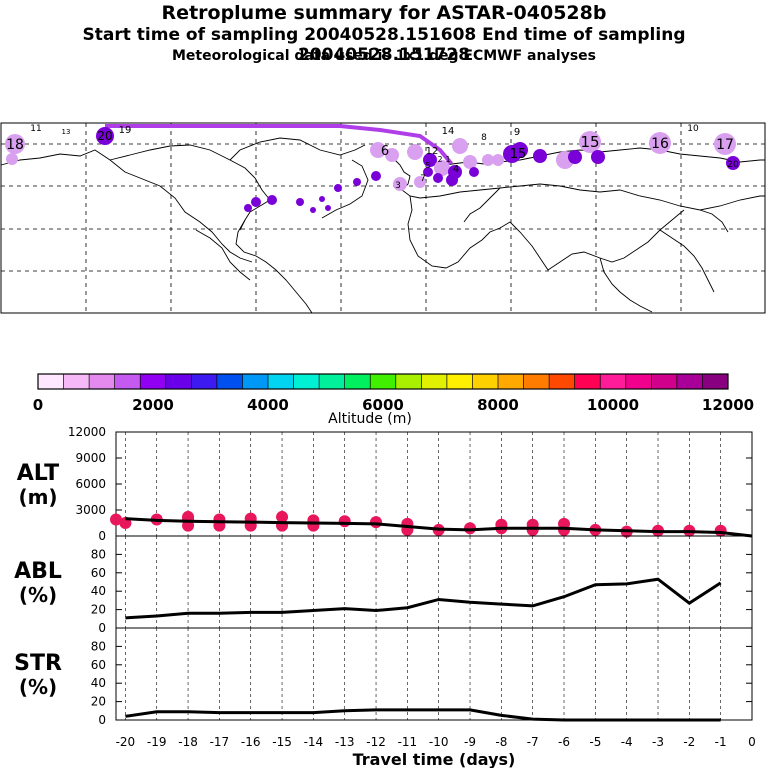 The width and height of the screenshot is (768, 768). What do you see at coordinates (595, 742) in the screenshot?
I see `x-tick-label: -5` at bounding box center [595, 742].